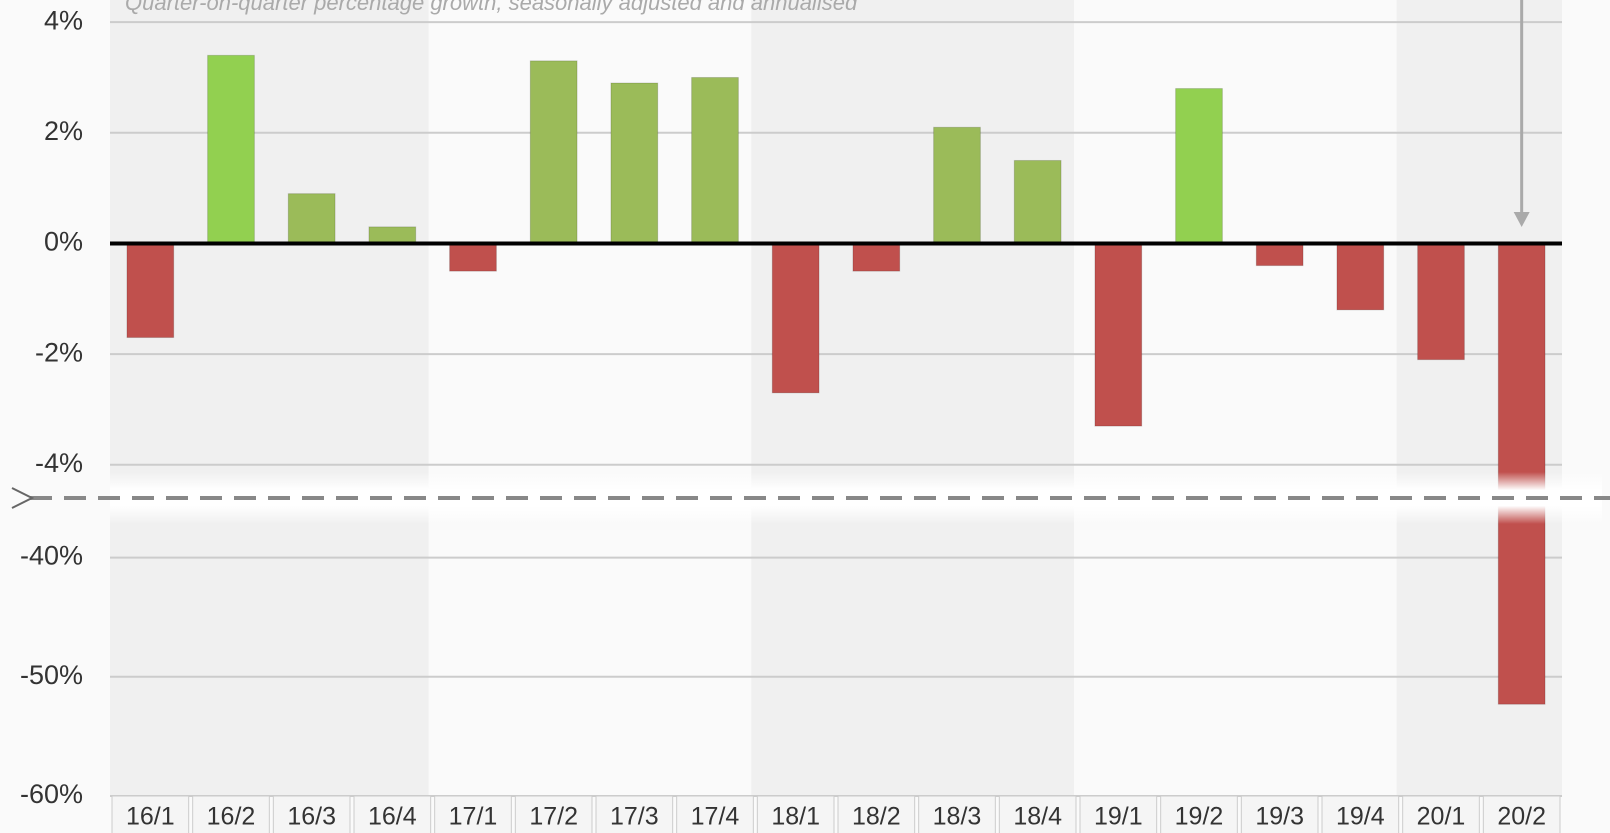  Describe the element at coordinates (715, 817) in the screenshot. I see `x-tick-label: 17/4` at that location.